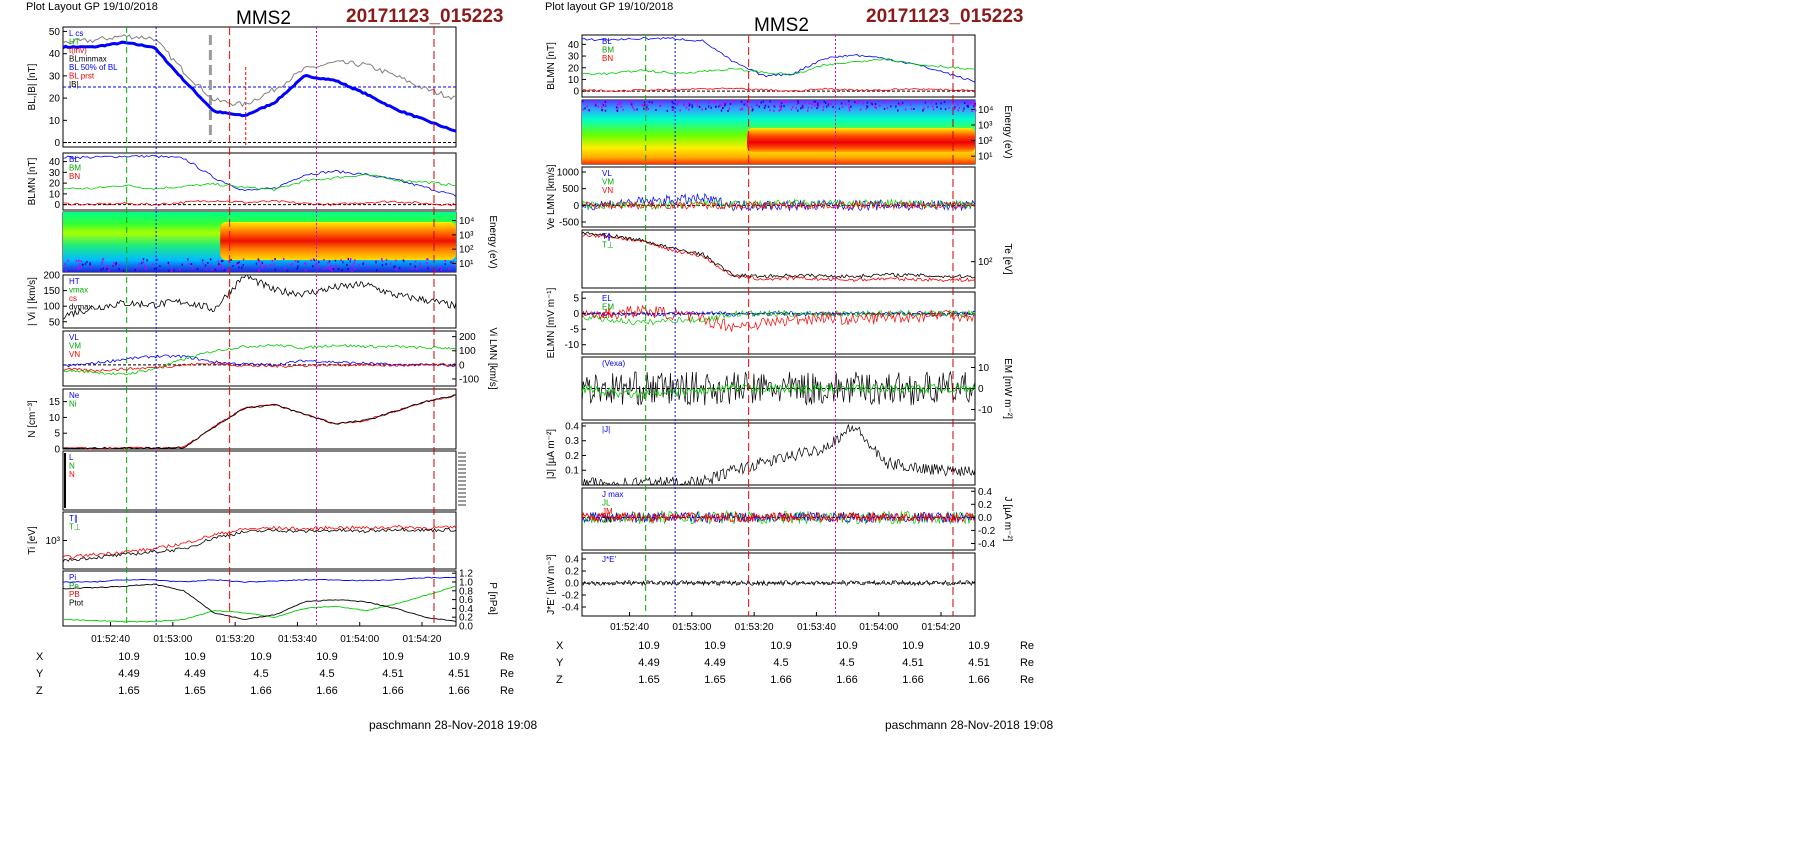  Describe the element at coordinates (259, 579) in the screenshot. I see `series-ptot` at that location.